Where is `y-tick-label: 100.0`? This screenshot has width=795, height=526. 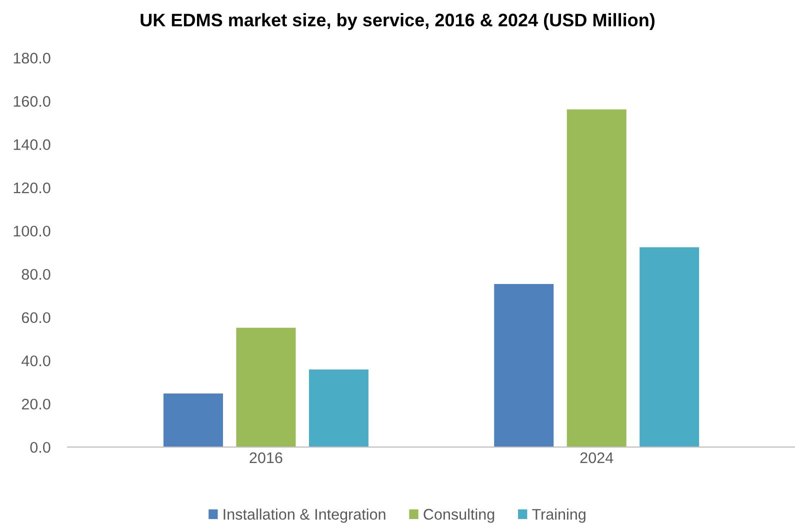 y-tick-label: 100.0 is located at coordinates (32, 231).